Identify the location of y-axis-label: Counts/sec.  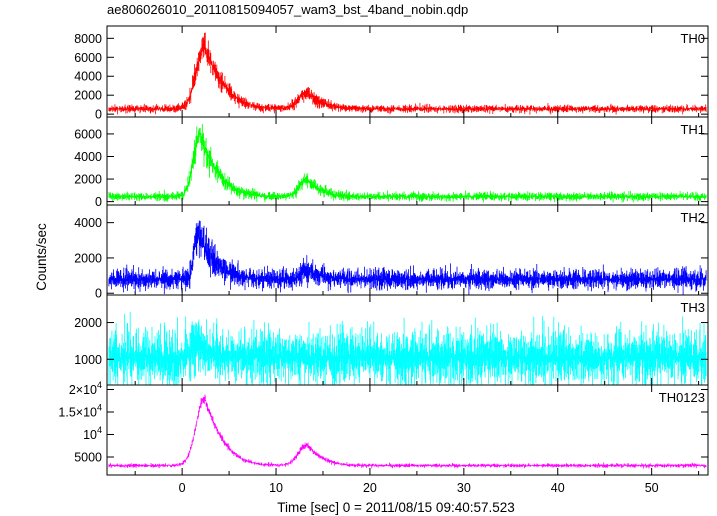
(41, 257).